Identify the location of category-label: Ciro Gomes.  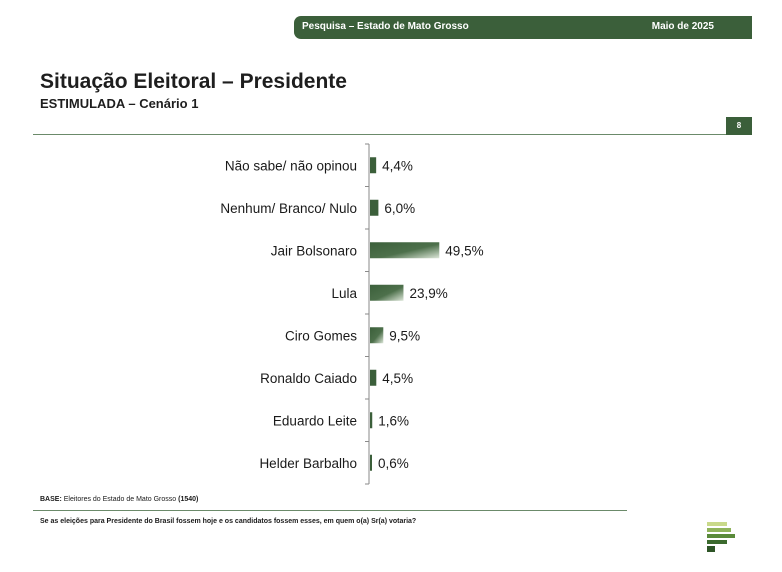
(321, 335).